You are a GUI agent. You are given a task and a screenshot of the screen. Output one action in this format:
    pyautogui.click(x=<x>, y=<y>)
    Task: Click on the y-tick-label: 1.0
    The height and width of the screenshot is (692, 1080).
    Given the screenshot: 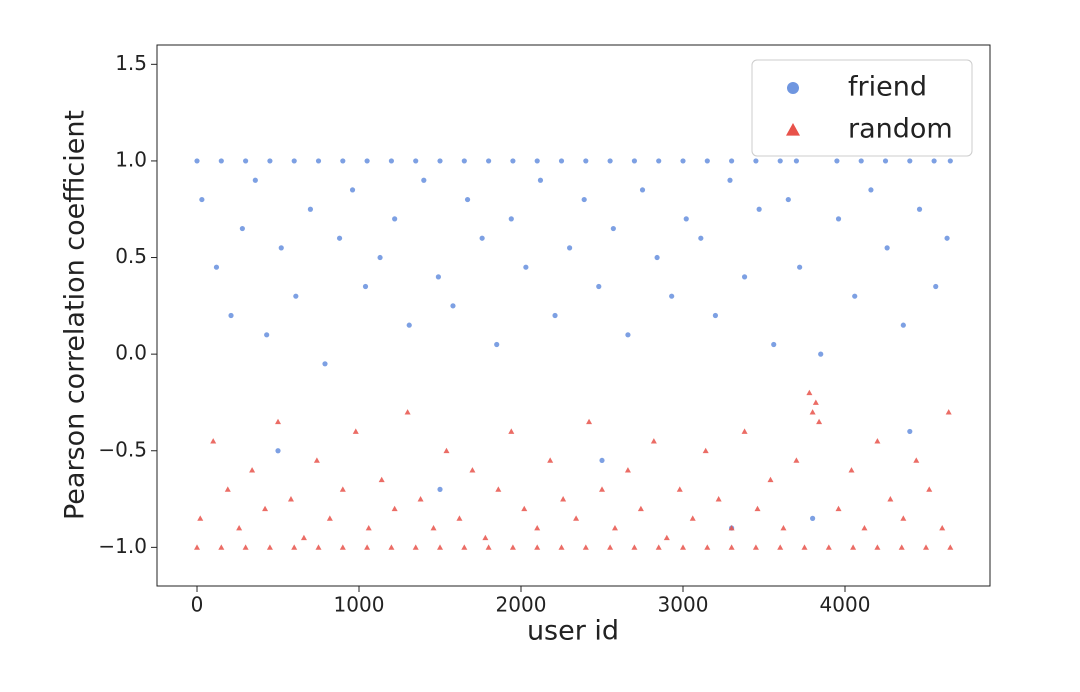 What is the action you would take?
    pyautogui.click(x=131, y=159)
    